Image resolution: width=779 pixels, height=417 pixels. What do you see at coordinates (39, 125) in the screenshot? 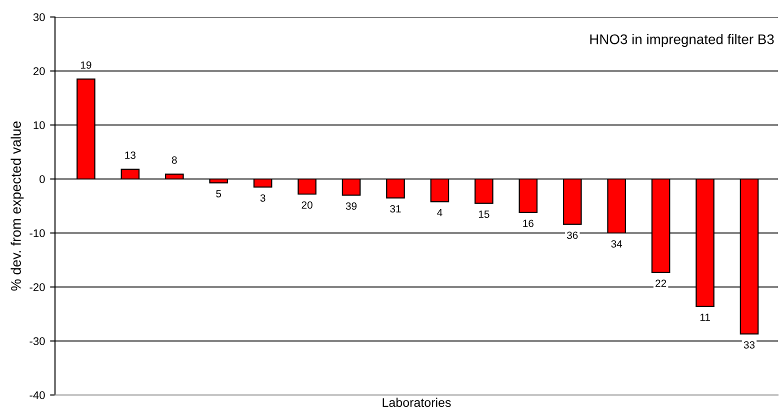
I see `y-tick-label: 10` at bounding box center [39, 125].